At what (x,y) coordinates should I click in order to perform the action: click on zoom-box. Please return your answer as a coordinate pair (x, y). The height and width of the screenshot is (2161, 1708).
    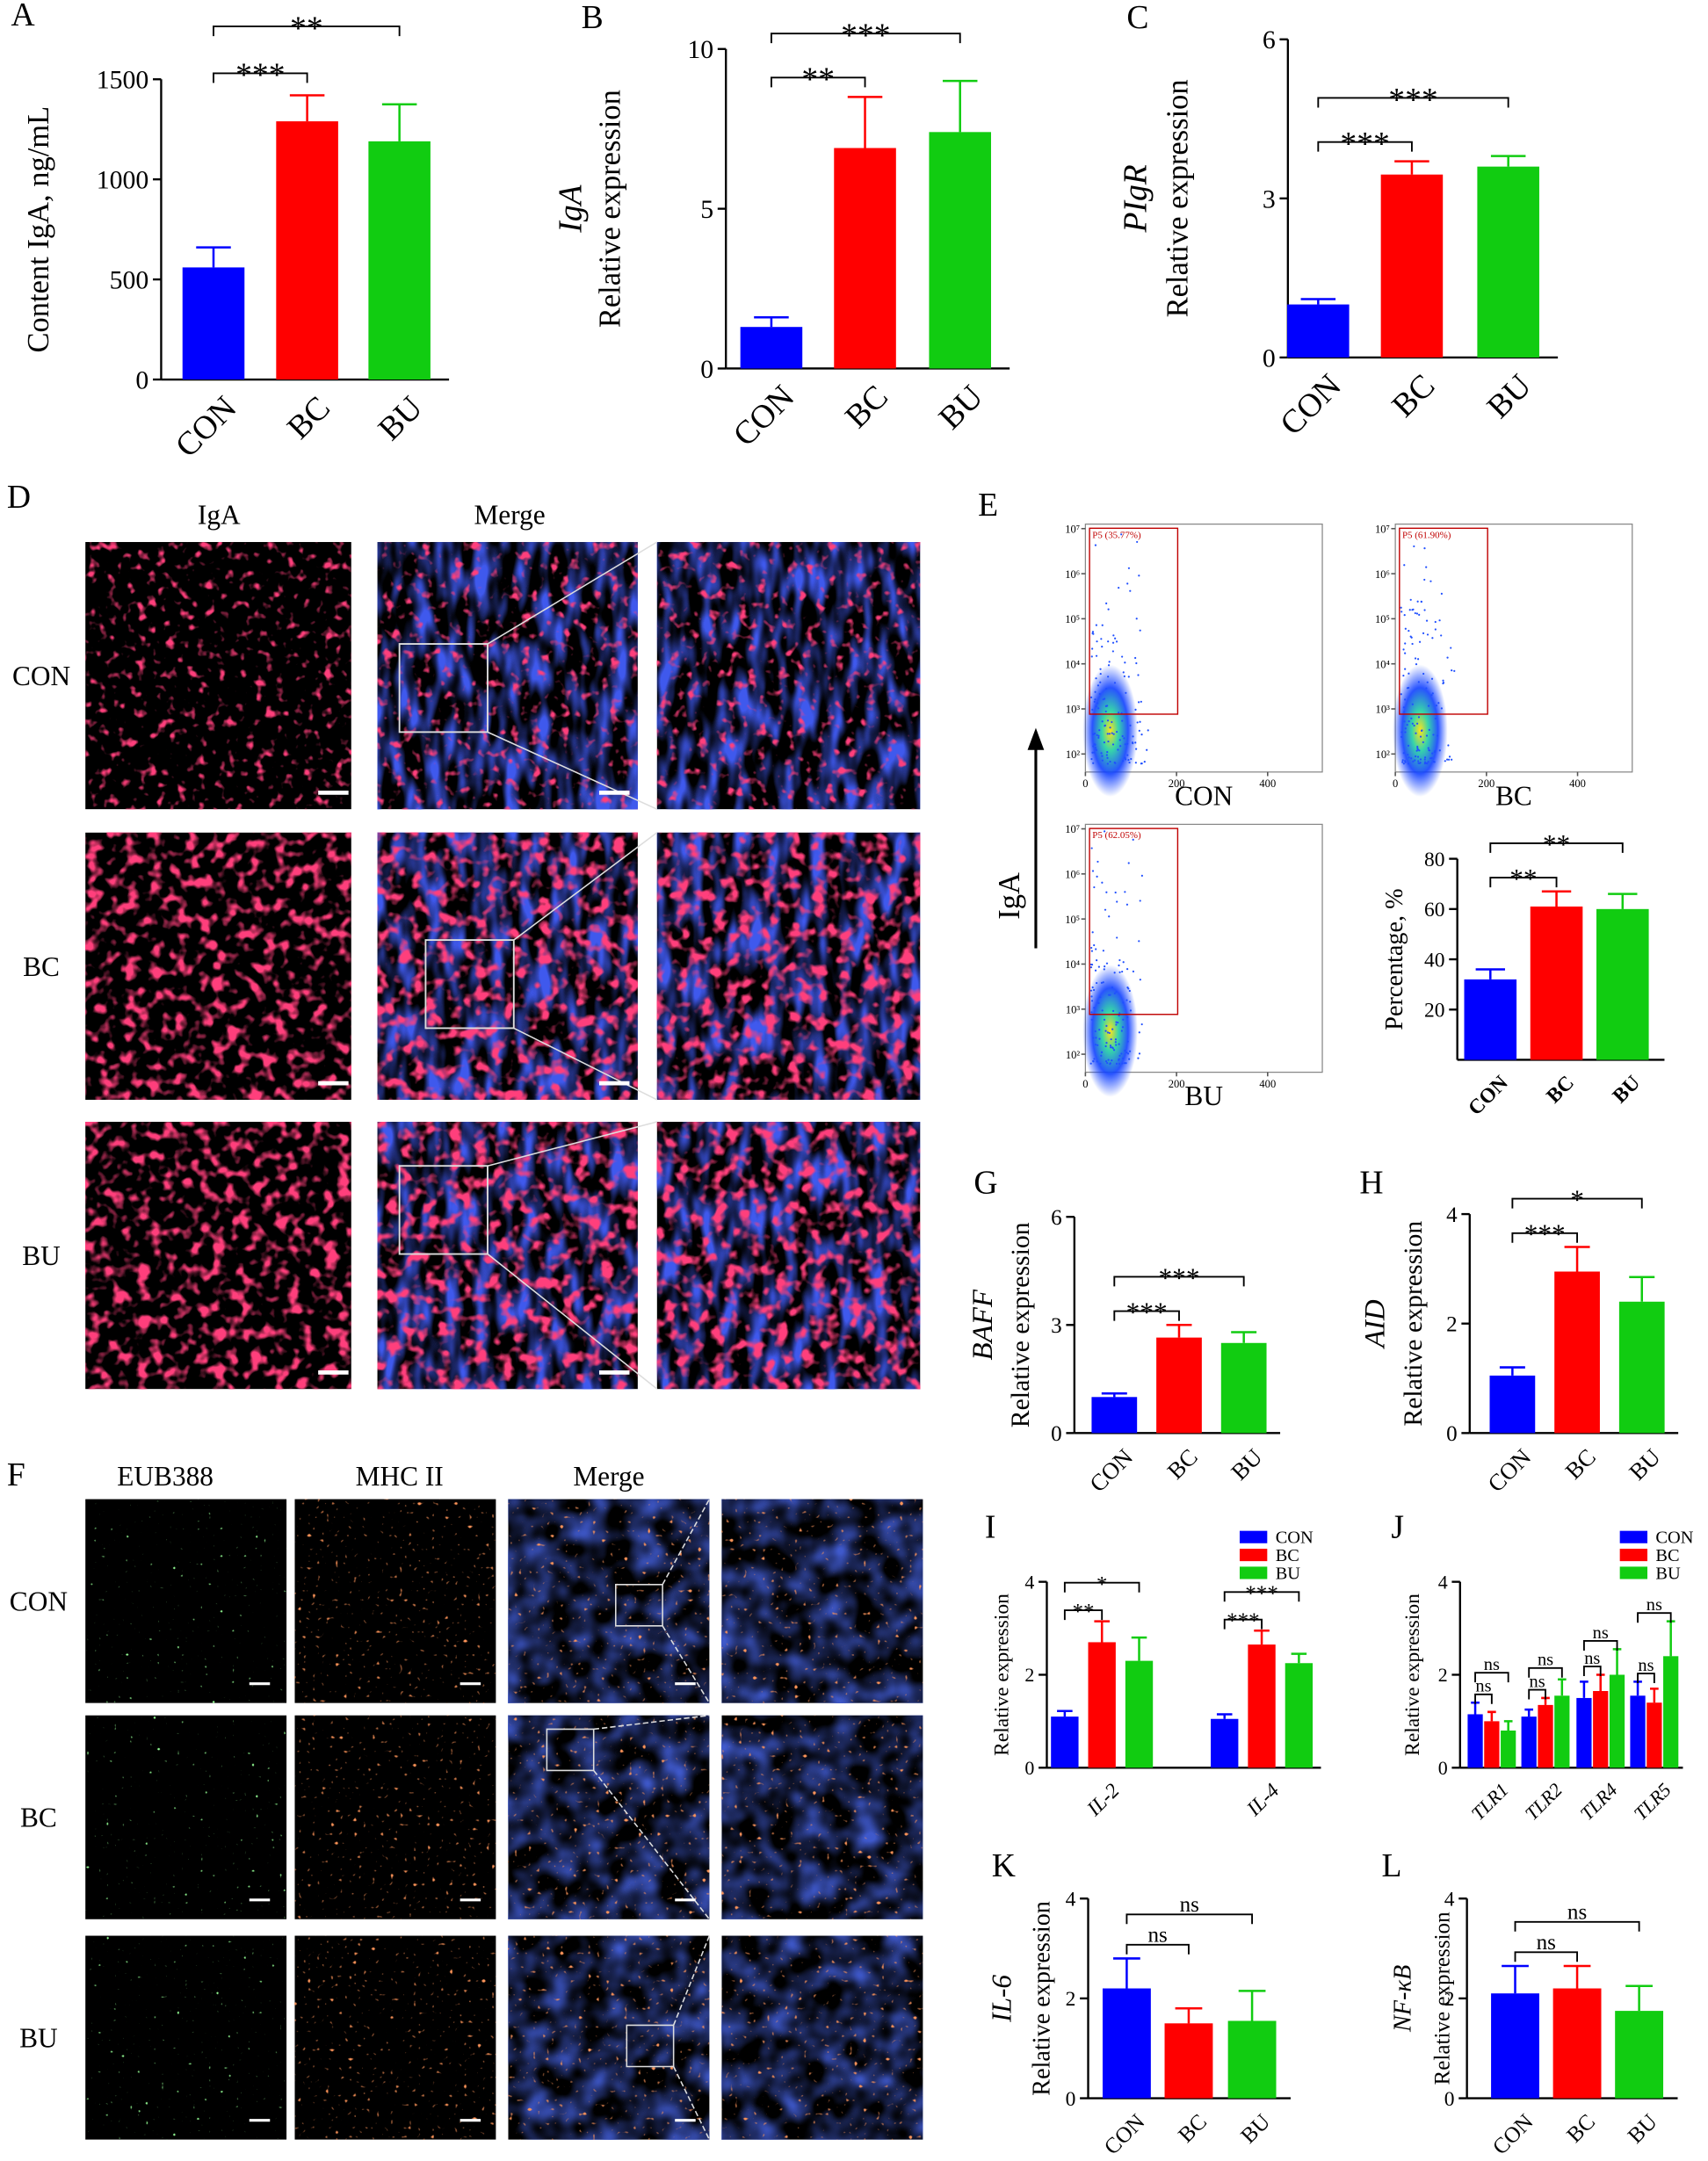
    Looking at the image, I should click on (443, 1210).